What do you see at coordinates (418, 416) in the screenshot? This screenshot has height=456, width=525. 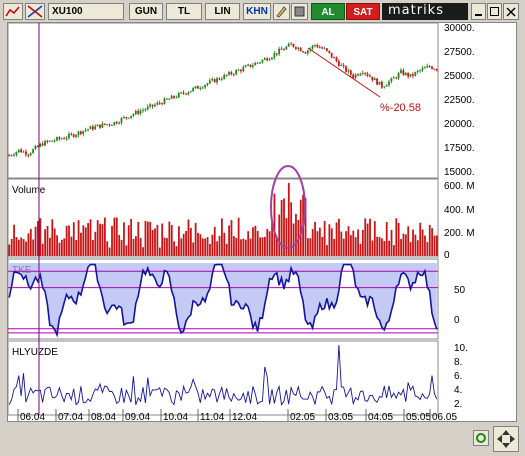 I see `x-axis-label: 05.05` at bounding box center [418, 416].